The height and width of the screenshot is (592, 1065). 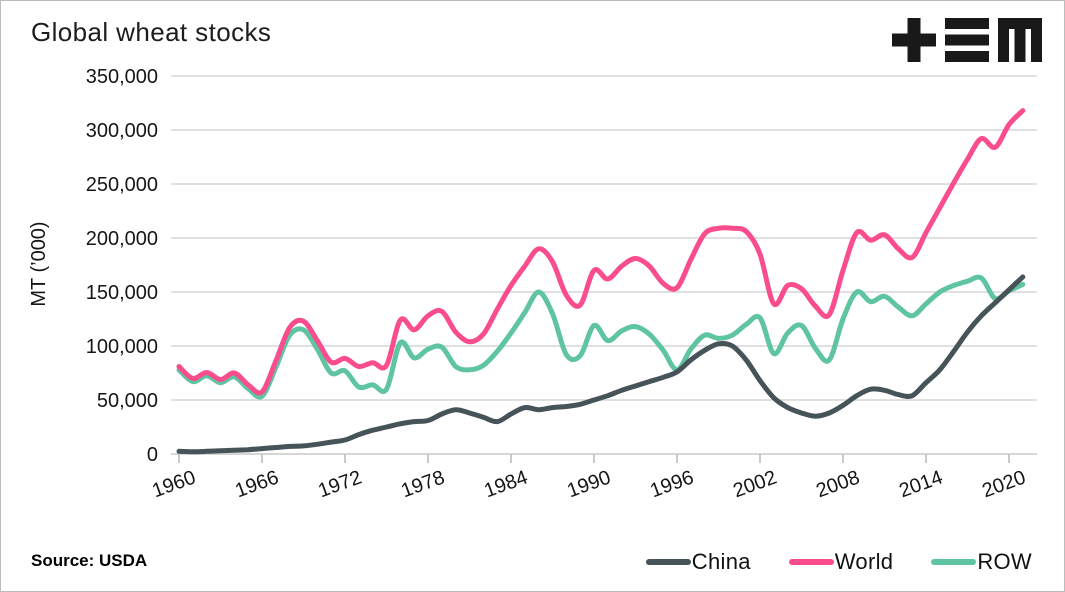 What do you see at coordinates (864, 561) in the screenshot?
I see `legend-label: World` at bounding box center [864, 561].